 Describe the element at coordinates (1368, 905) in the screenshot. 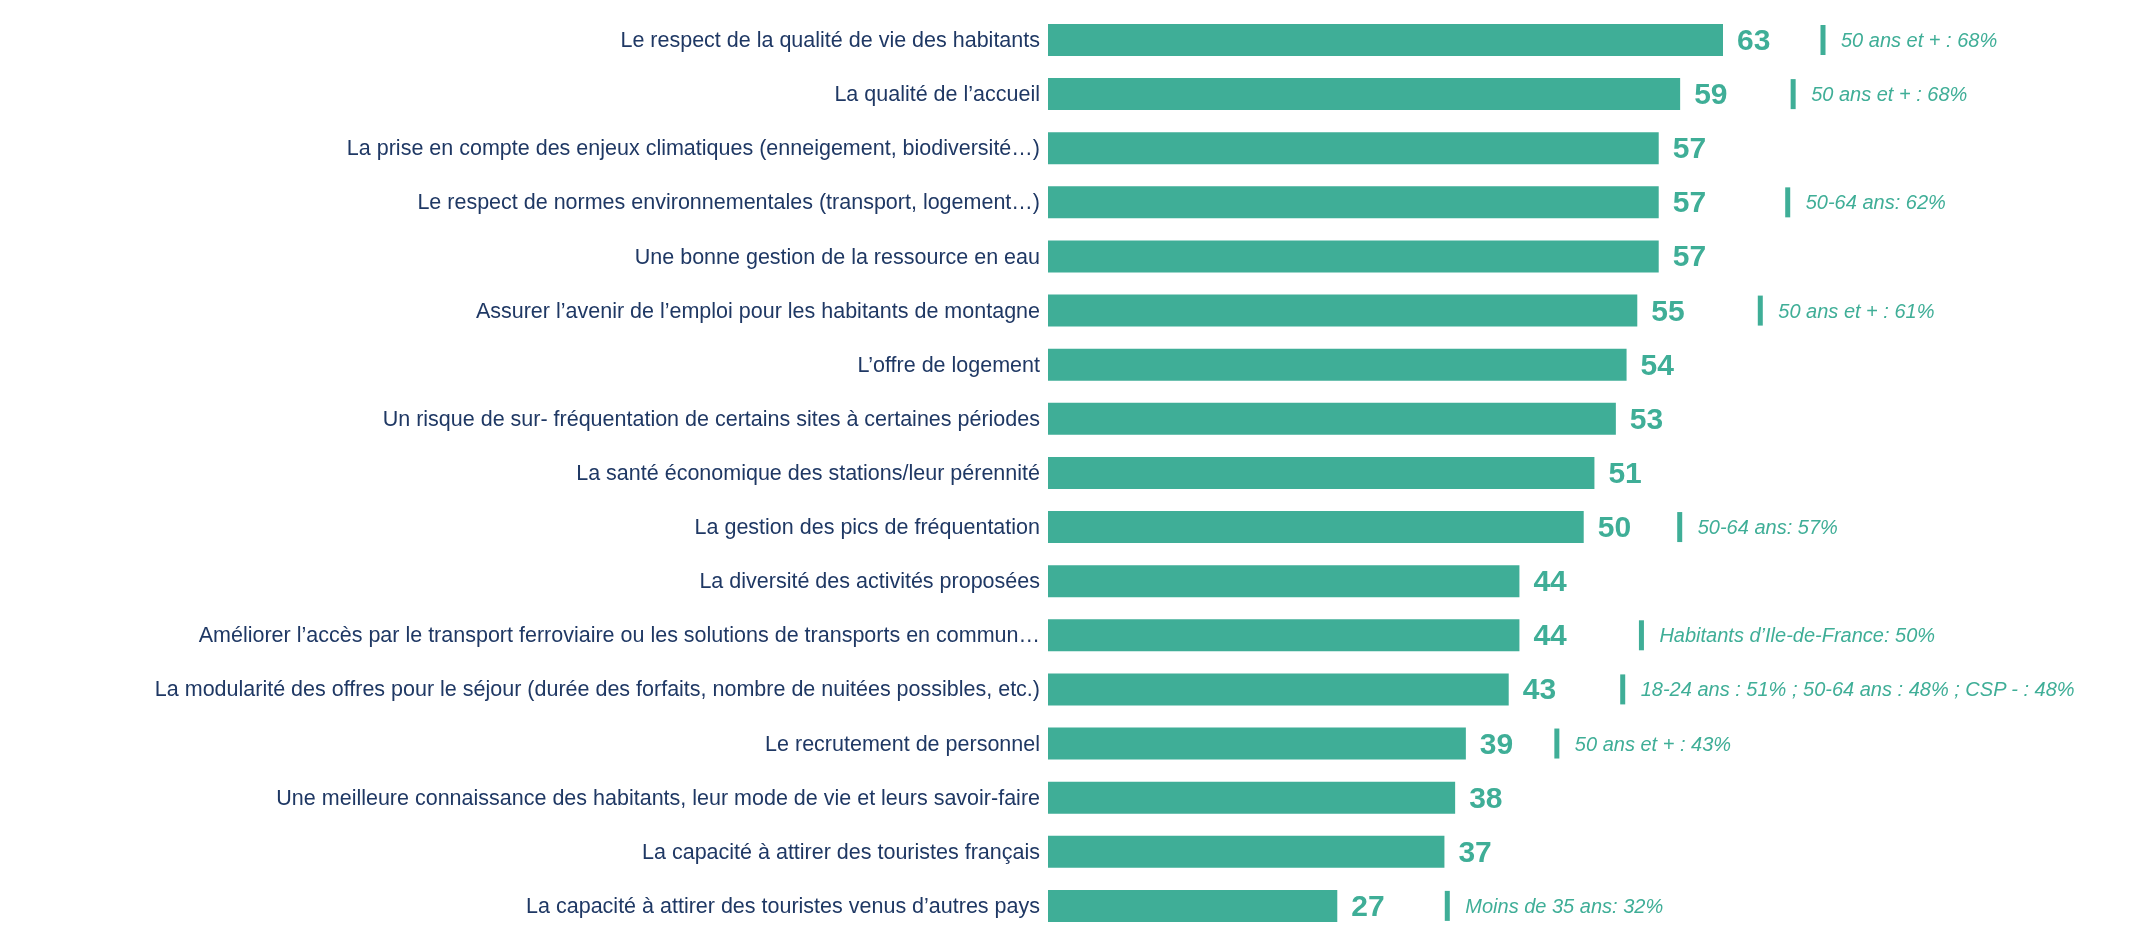

I see `data-label: 27` at that location.